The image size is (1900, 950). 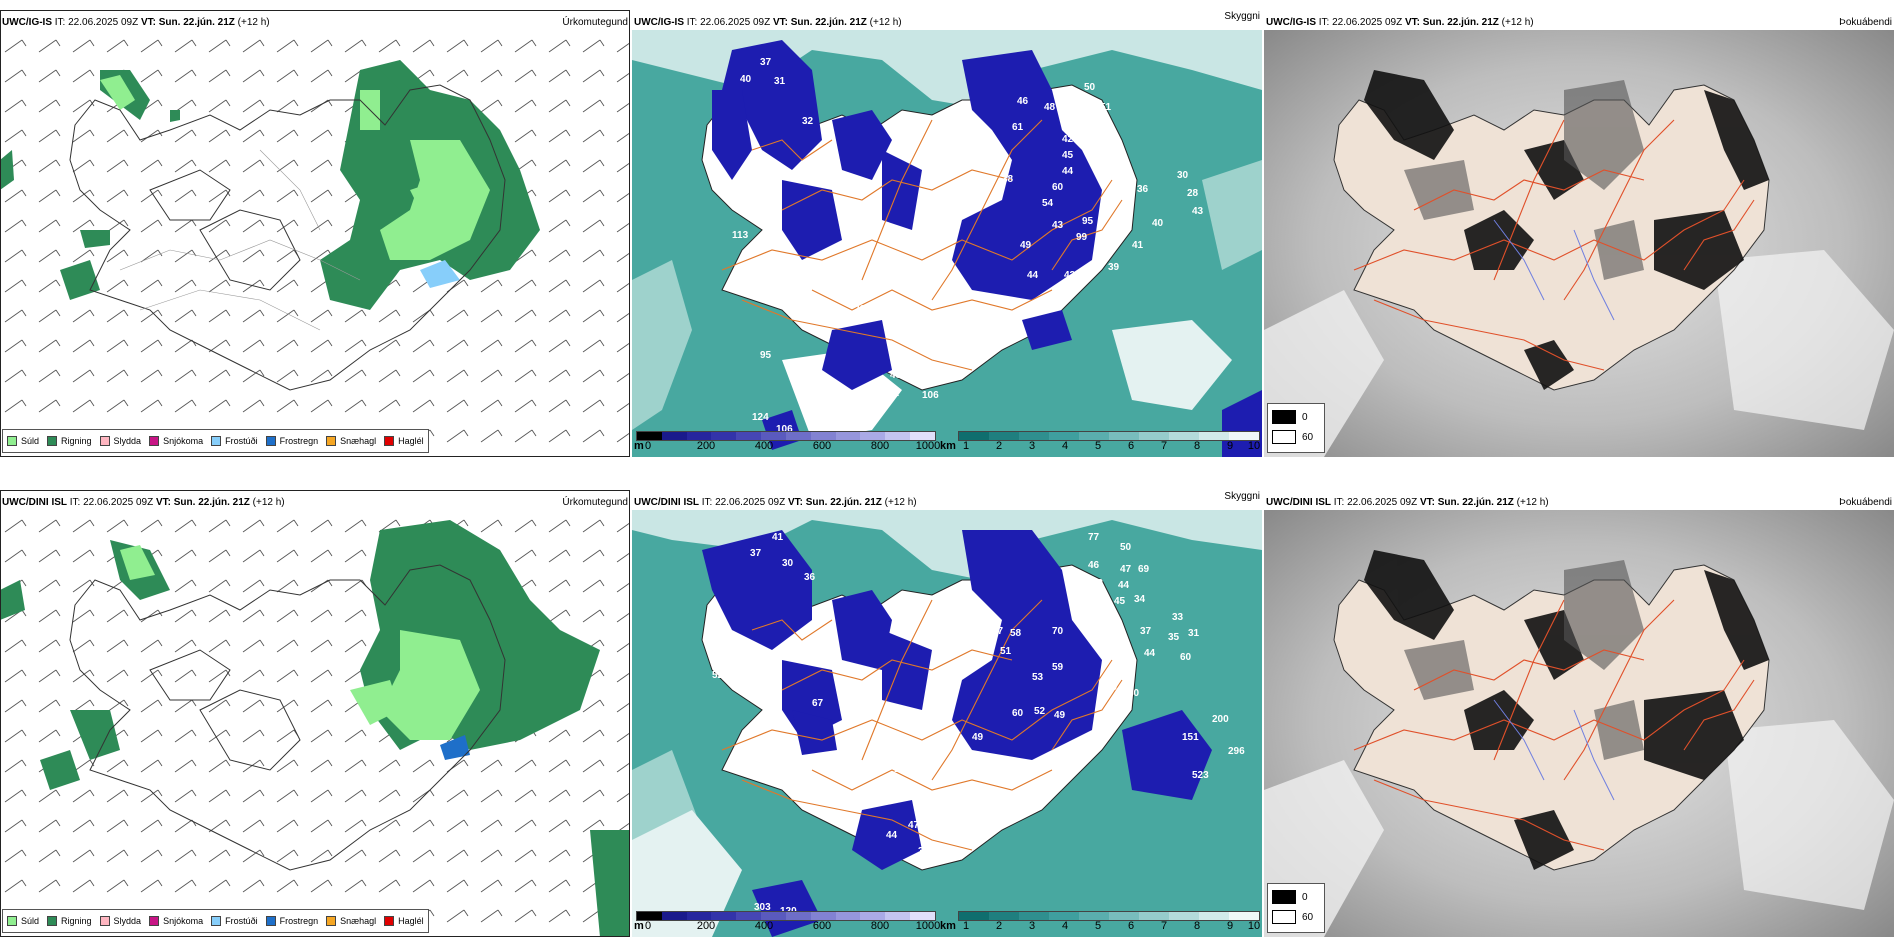 What do you see at coordinates (766, 62) in the screenshot?
I see `svg-text: 37` at bounding box center [766, 62].